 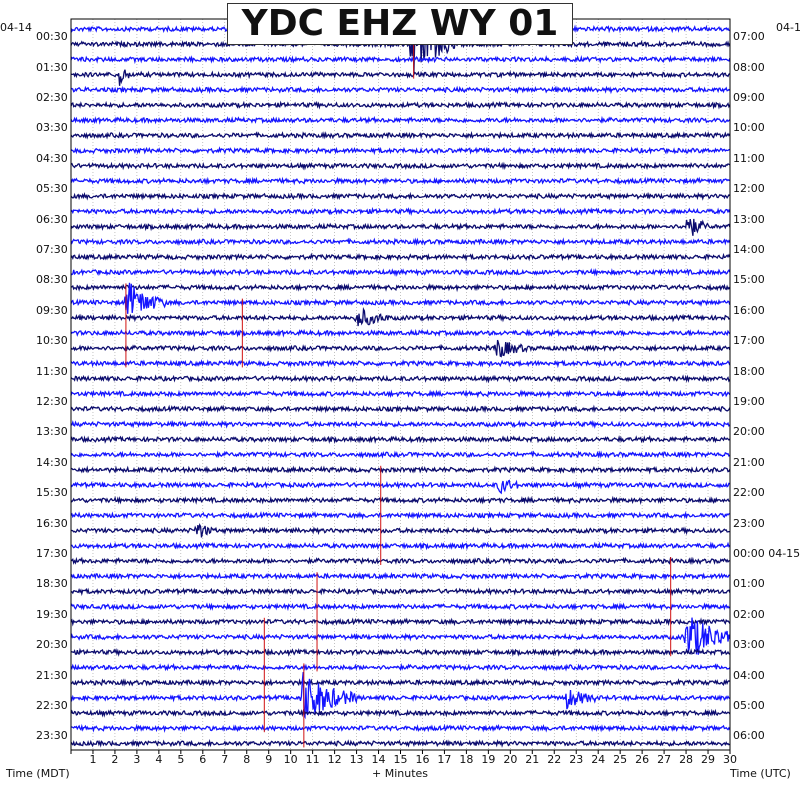 I want to click on left-time-label: 19:30, so click(x=52, y=614).